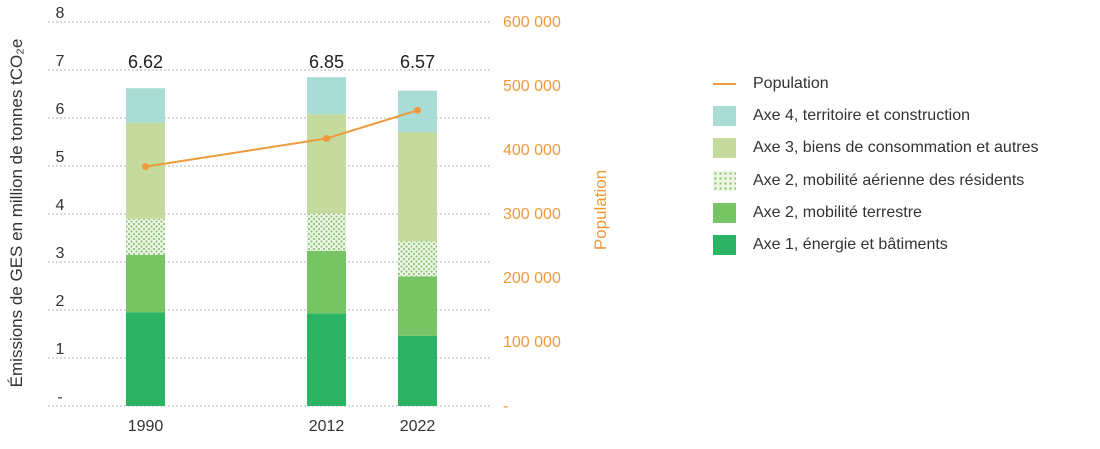 This screenshot has width=1100, height=449. I want to click on y-tick-label: 7, so click(60, 61).